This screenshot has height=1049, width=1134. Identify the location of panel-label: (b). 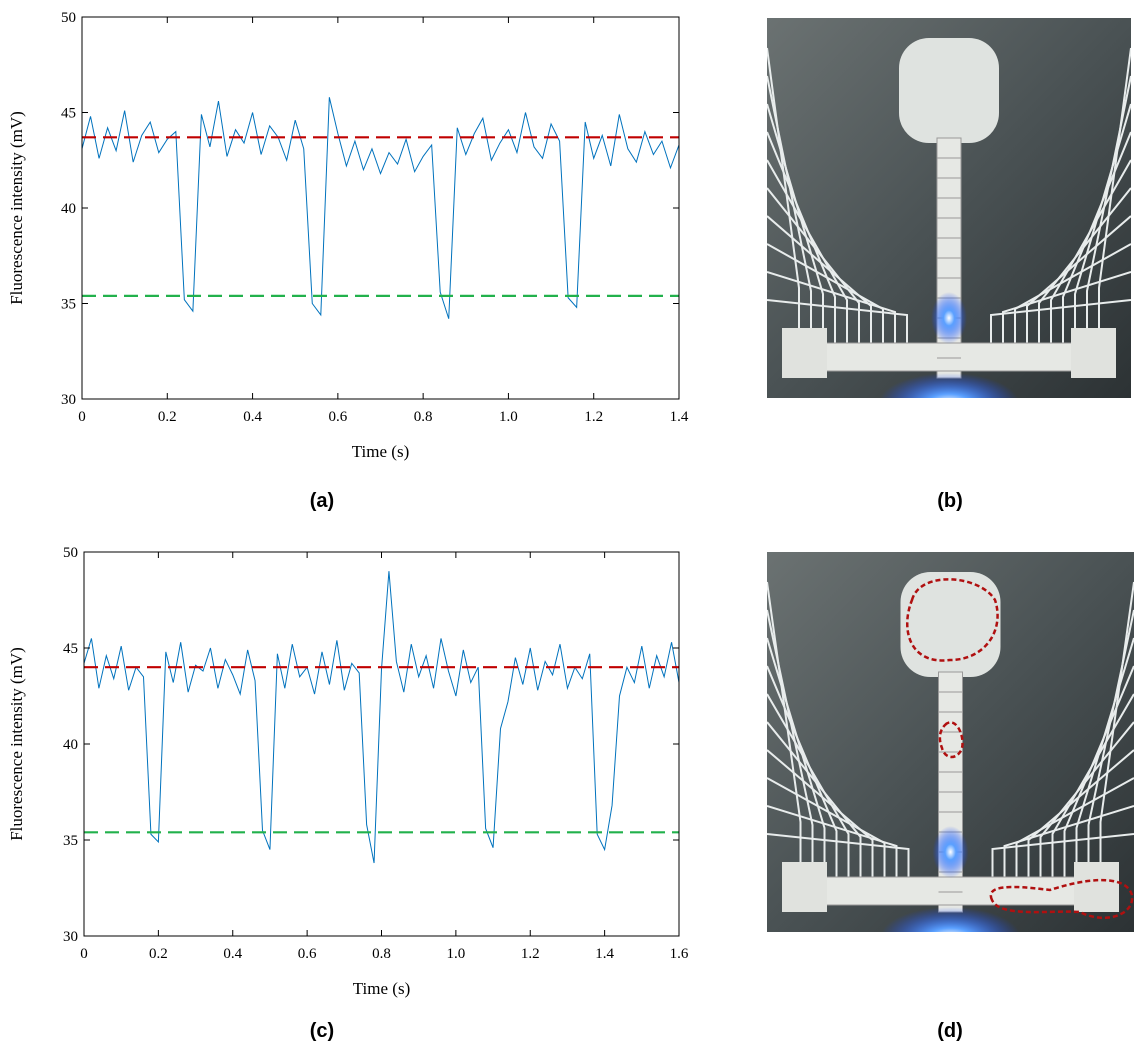
(950, 501).